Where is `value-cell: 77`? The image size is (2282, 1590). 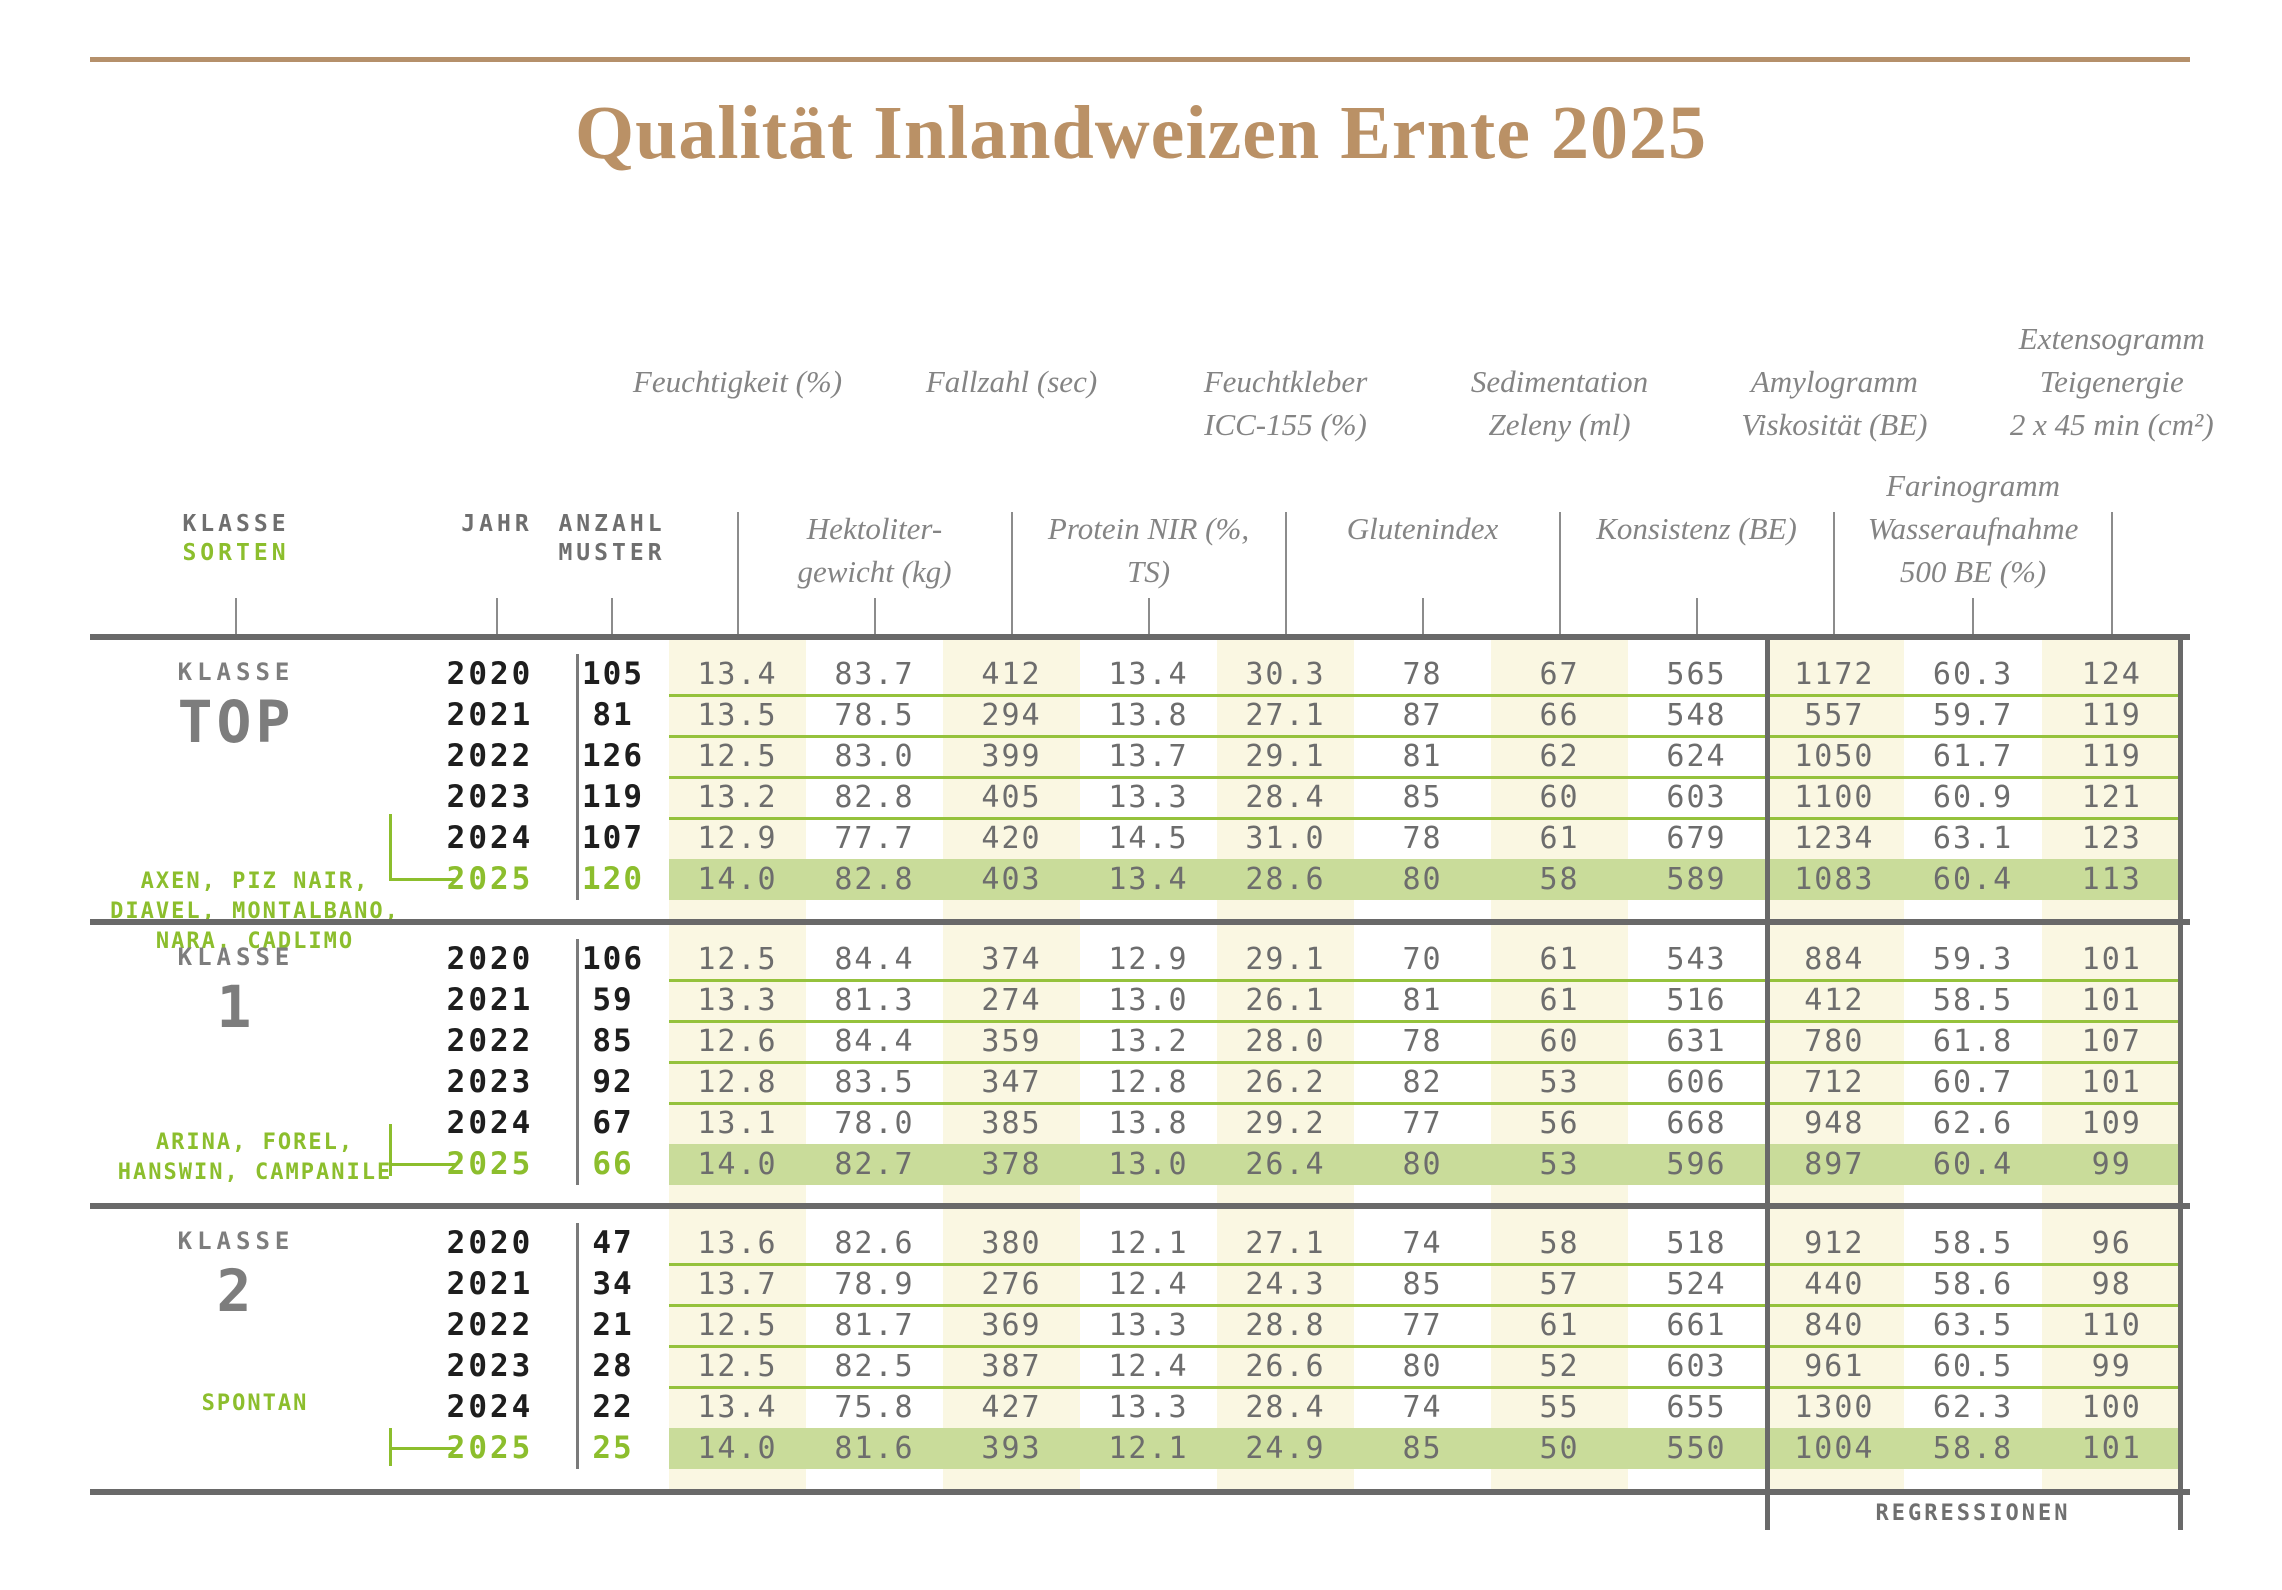
value-cell: 77 is located at coordinates (1422, 1325).